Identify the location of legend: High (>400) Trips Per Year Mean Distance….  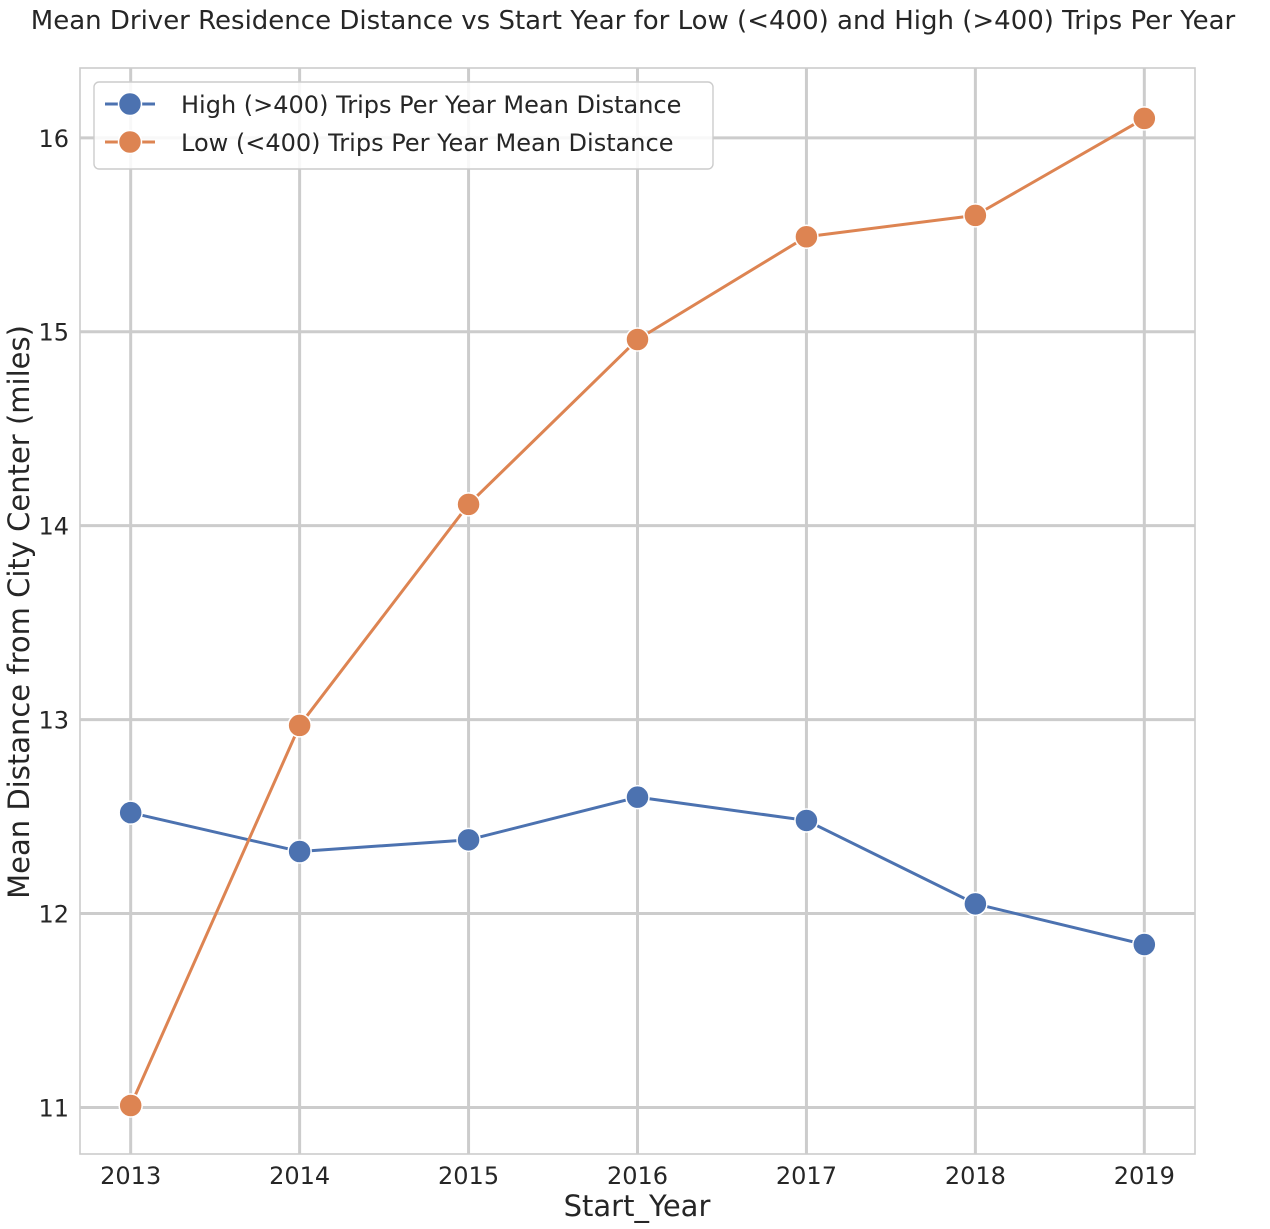
(403, 125).